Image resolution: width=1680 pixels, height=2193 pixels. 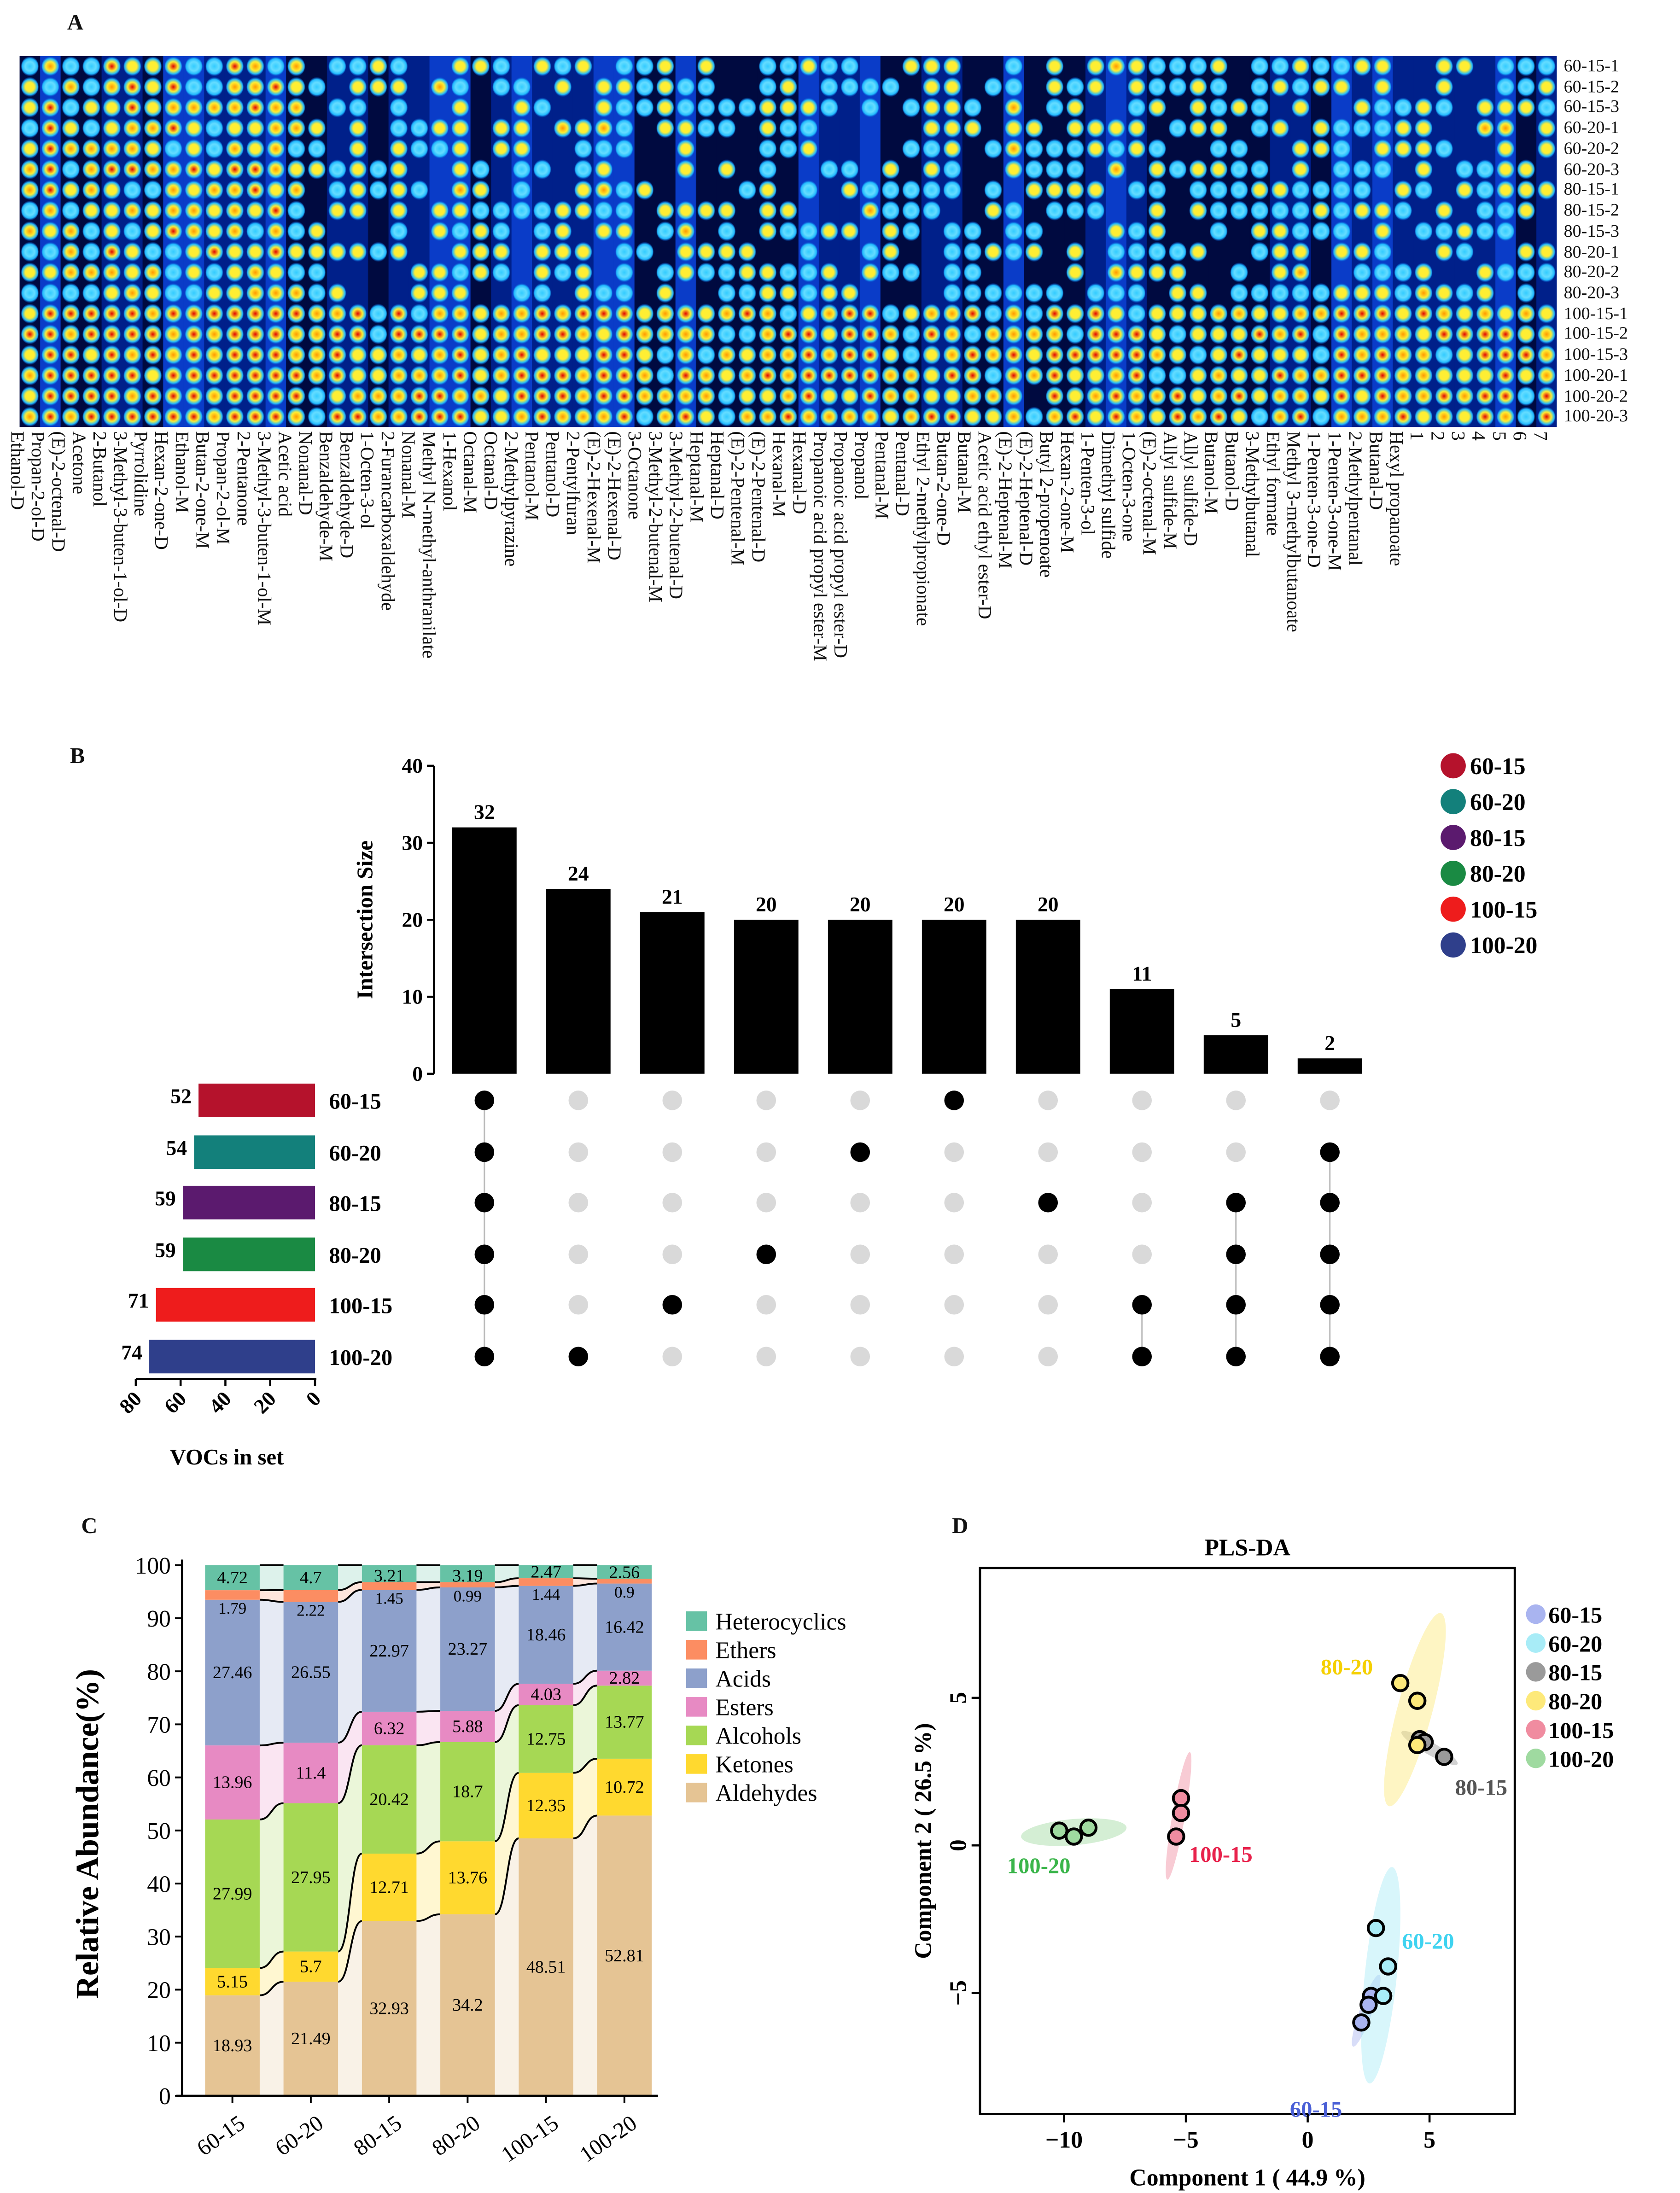 I want to click on set-size-bar, so click(x=235, y=1305).